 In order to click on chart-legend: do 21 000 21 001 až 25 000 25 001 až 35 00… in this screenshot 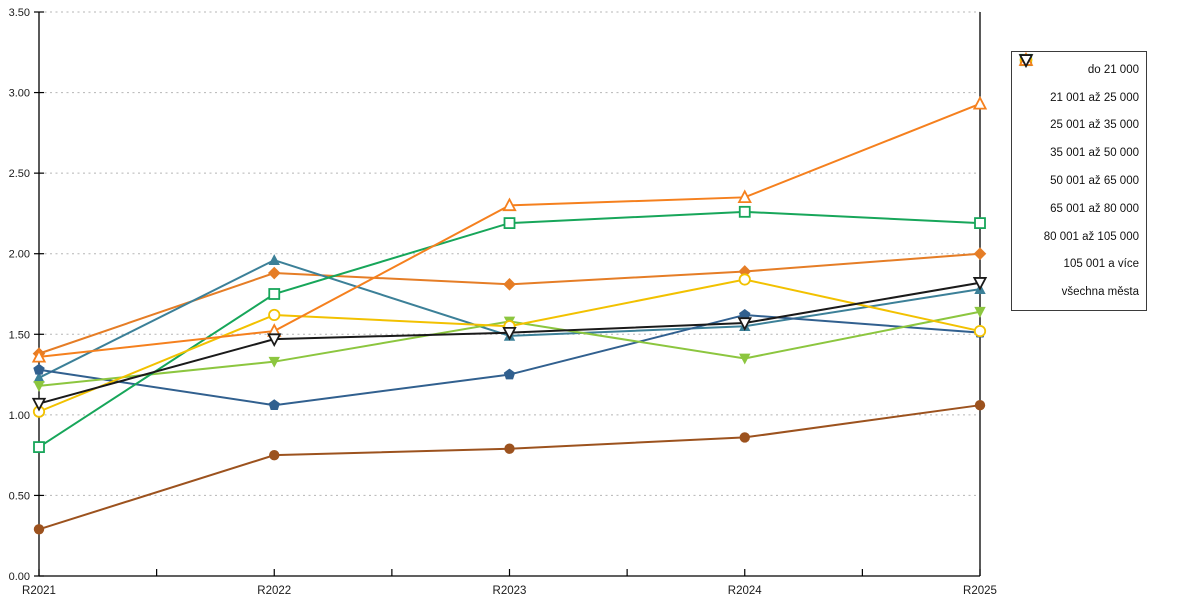, I will do `click(1079, 181)`.